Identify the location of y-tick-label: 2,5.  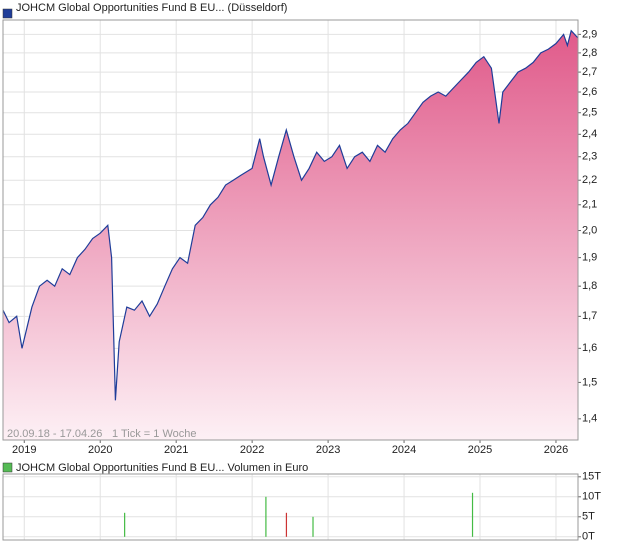
(589, 113).